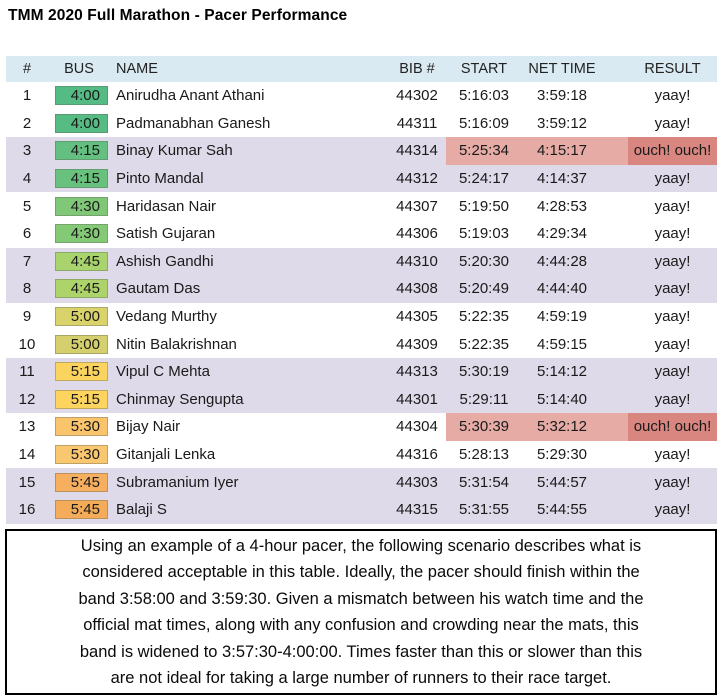 The height and width of the screenshot is (697, 723). Describe the element at coordinates (148, 427) in the screenshot. I see `runner-name-cell: Bijay Nair` at that location.